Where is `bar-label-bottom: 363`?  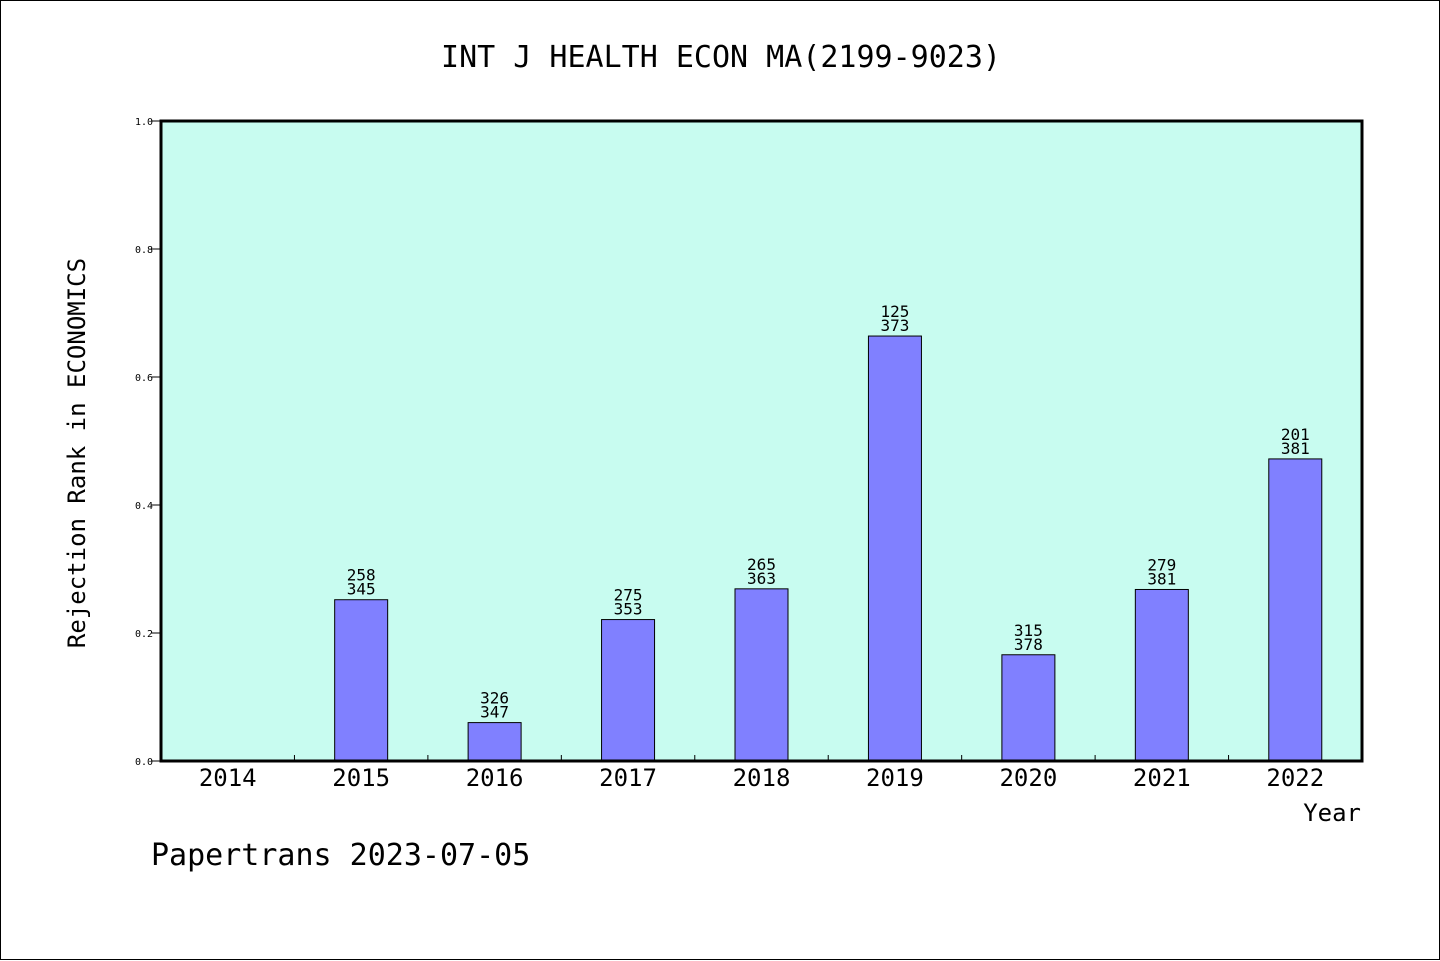 bar-label-bottom: 363 is located at coordinates (761, 578).